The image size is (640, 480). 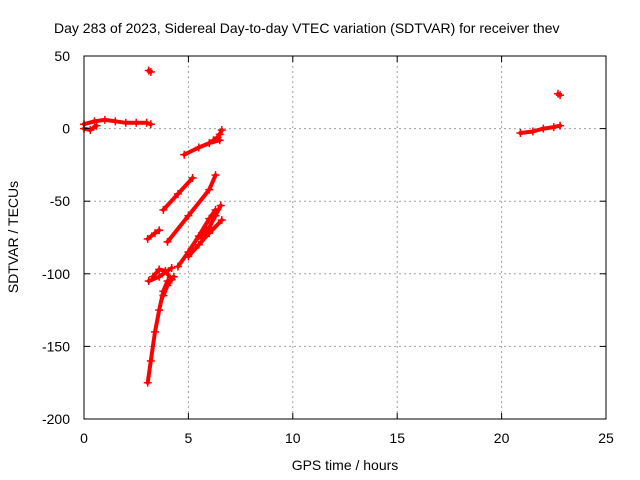 What do you see at coordinates (62, 56) in the screenshot?
I see `y-tick-label: 50` at bounding box center [62, 56].